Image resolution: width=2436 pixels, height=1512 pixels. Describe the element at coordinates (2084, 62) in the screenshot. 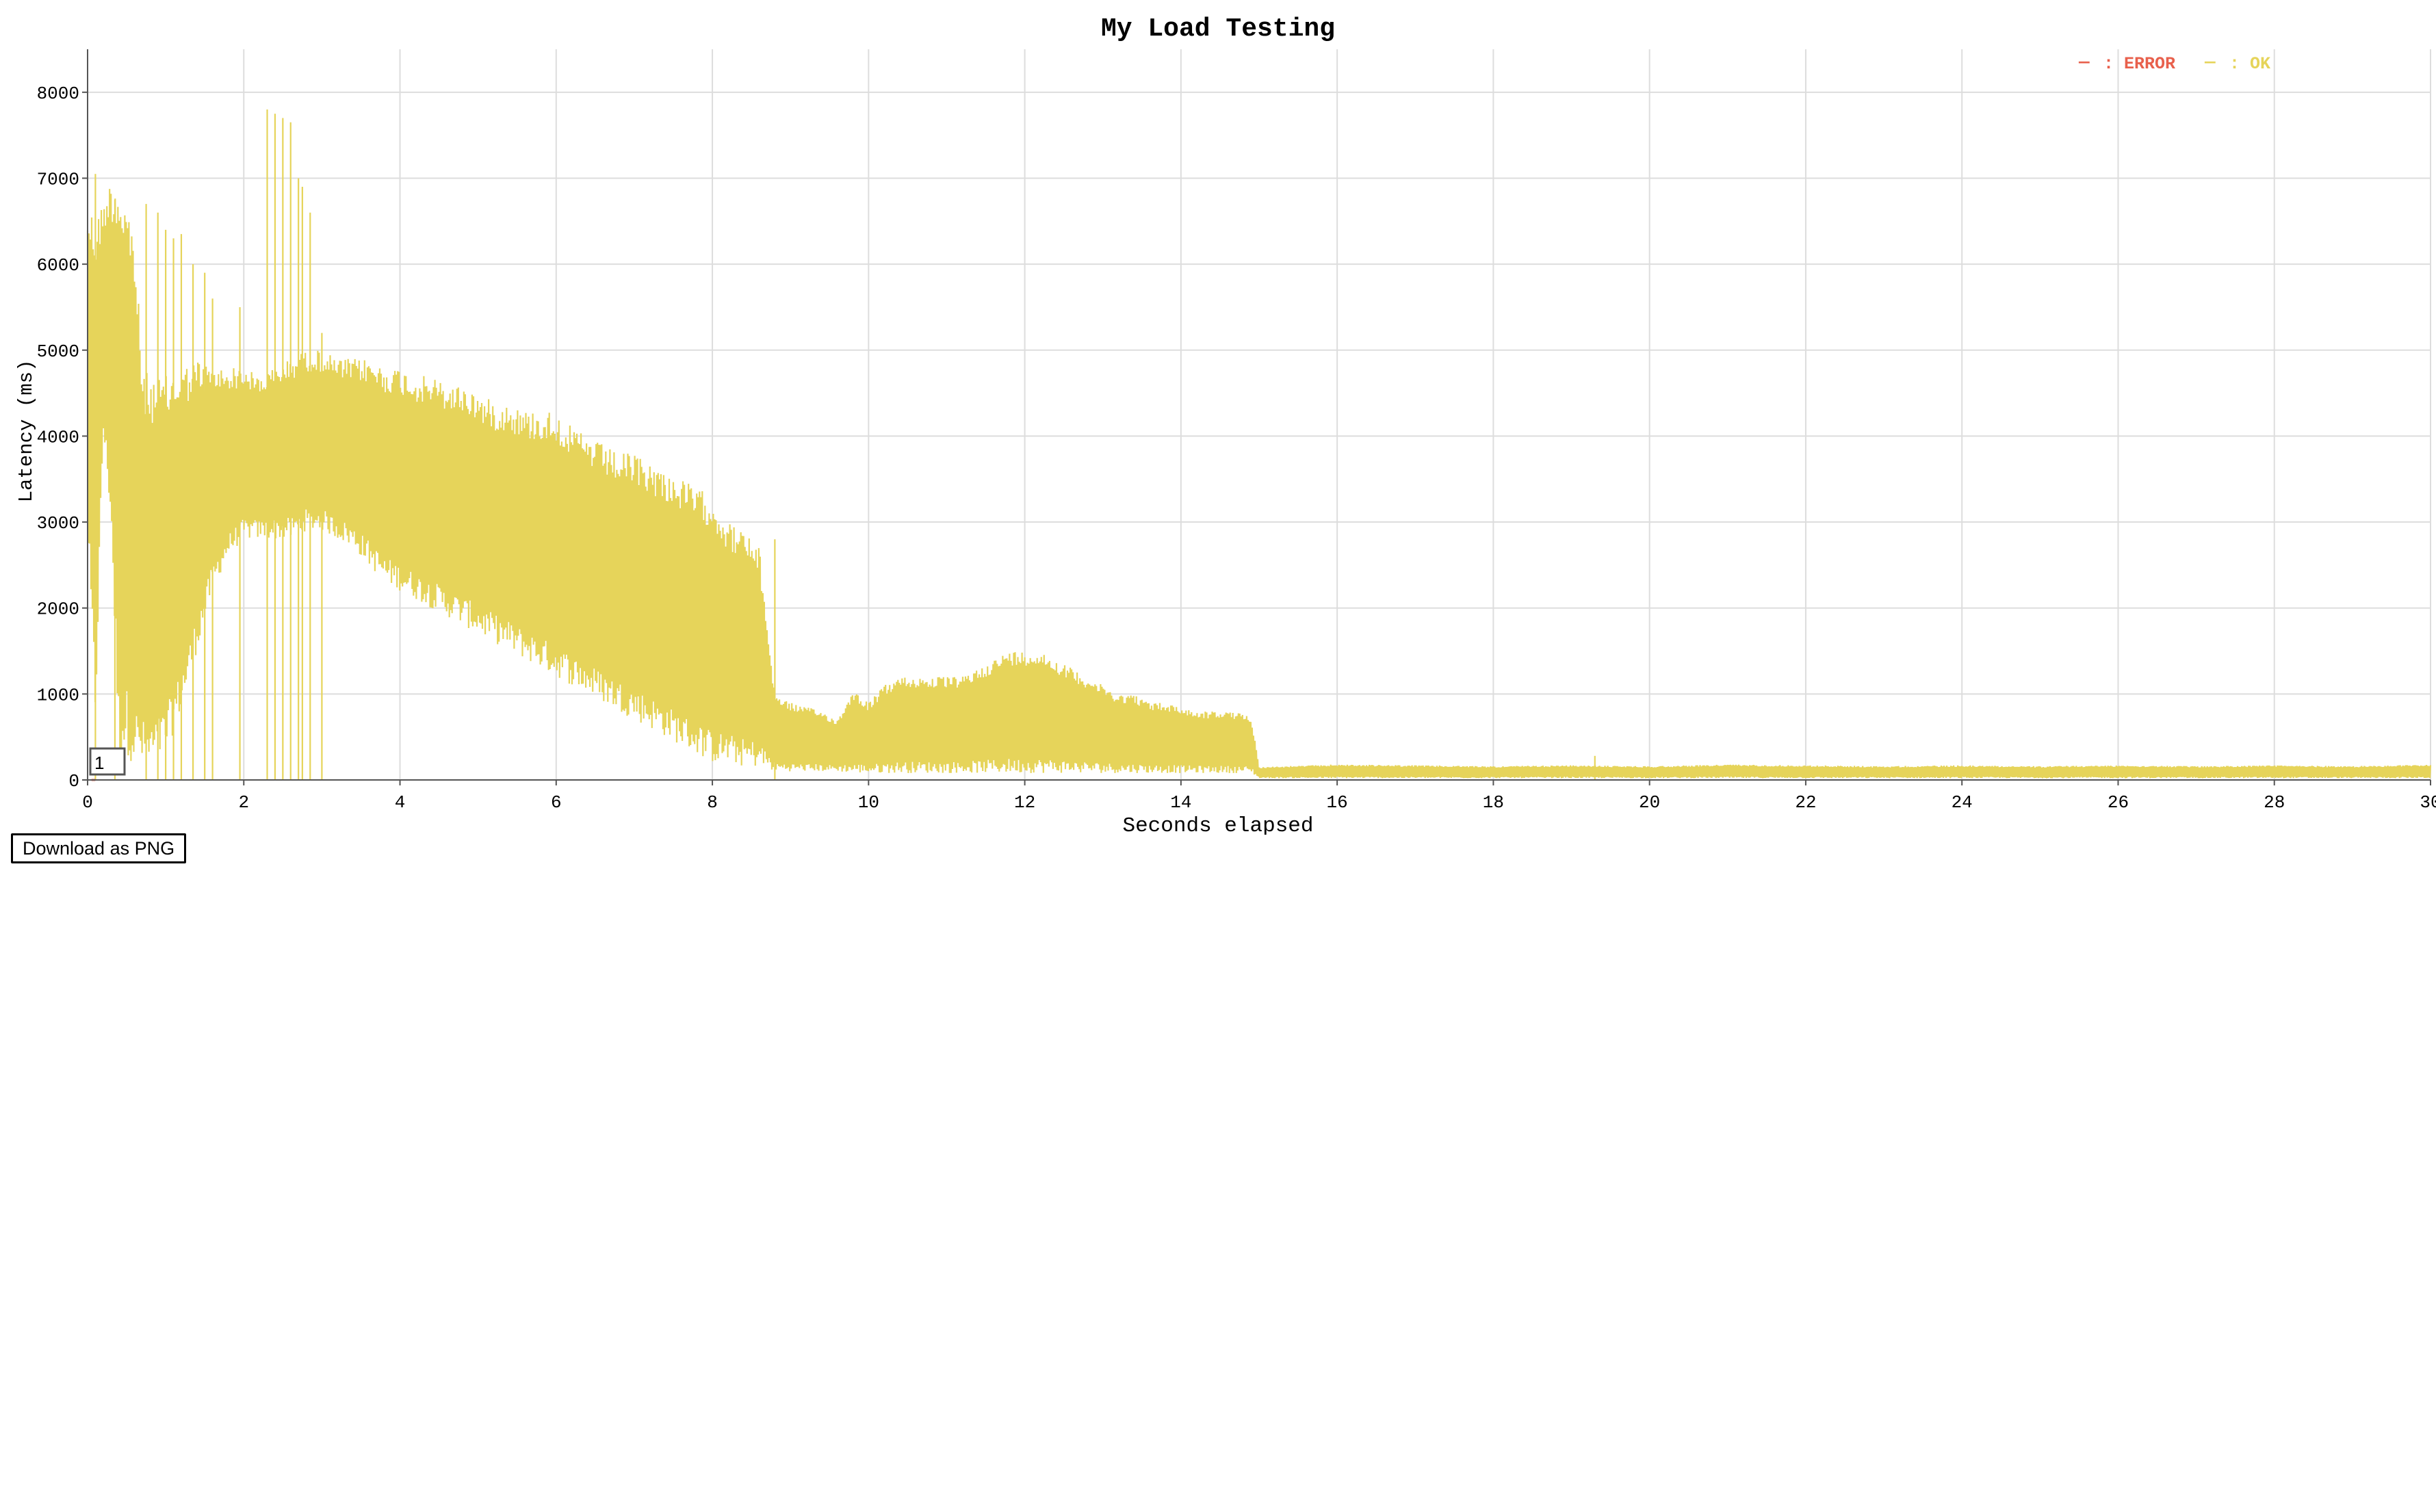

I see `legend-error-swatch: —` at that location.